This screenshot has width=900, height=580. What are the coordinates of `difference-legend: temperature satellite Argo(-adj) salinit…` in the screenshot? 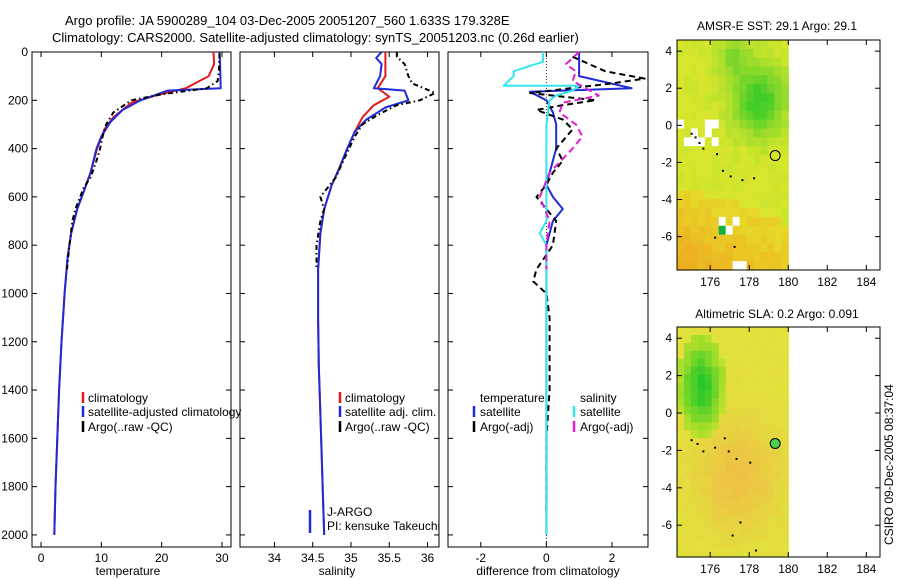 It's located at (552, 412).